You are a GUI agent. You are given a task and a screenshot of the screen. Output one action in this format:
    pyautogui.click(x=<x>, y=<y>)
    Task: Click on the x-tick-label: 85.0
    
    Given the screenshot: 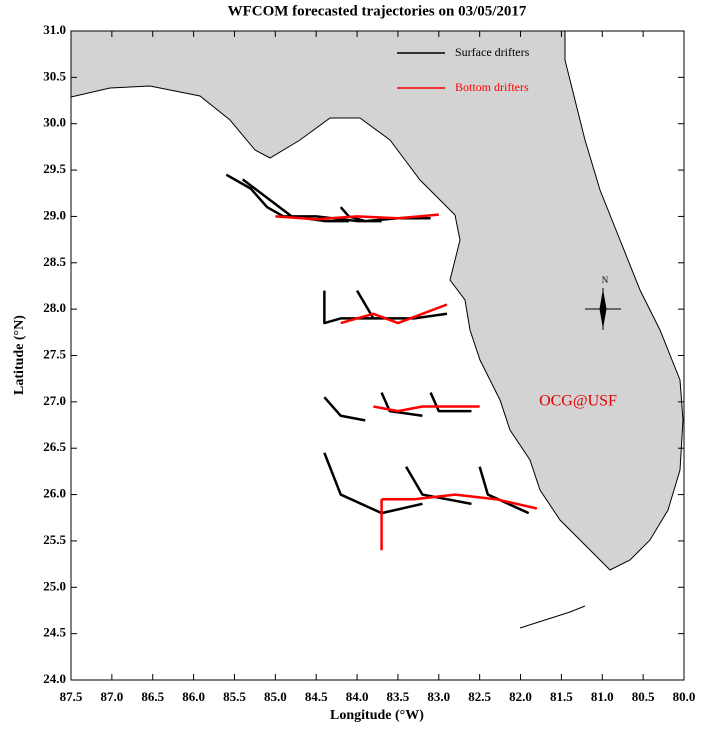 What is the action you would take?
    pyautogui.click(x=275, y=696)
    